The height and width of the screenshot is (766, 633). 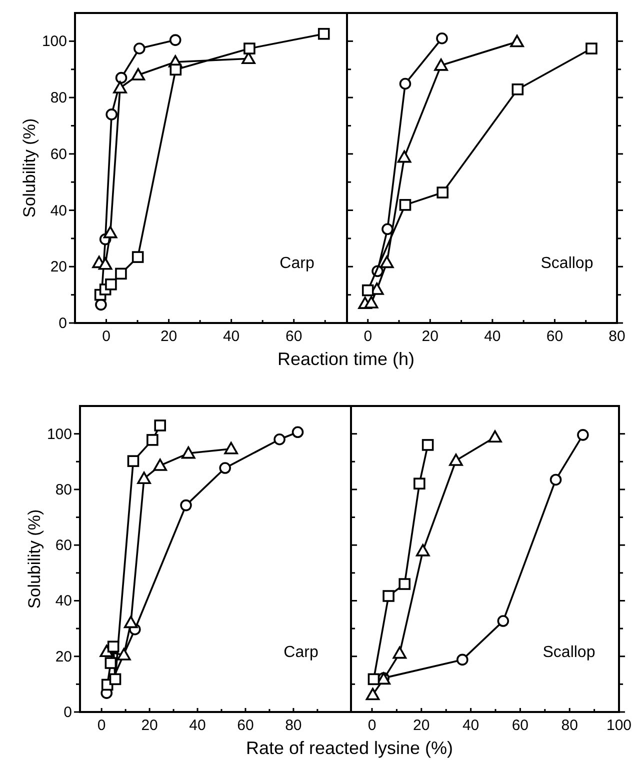 What do you see at coordinates (346, 359) in the screenshot?
I see `x-axis-title: Reaction time (h)` at bounding box center [346, 359].